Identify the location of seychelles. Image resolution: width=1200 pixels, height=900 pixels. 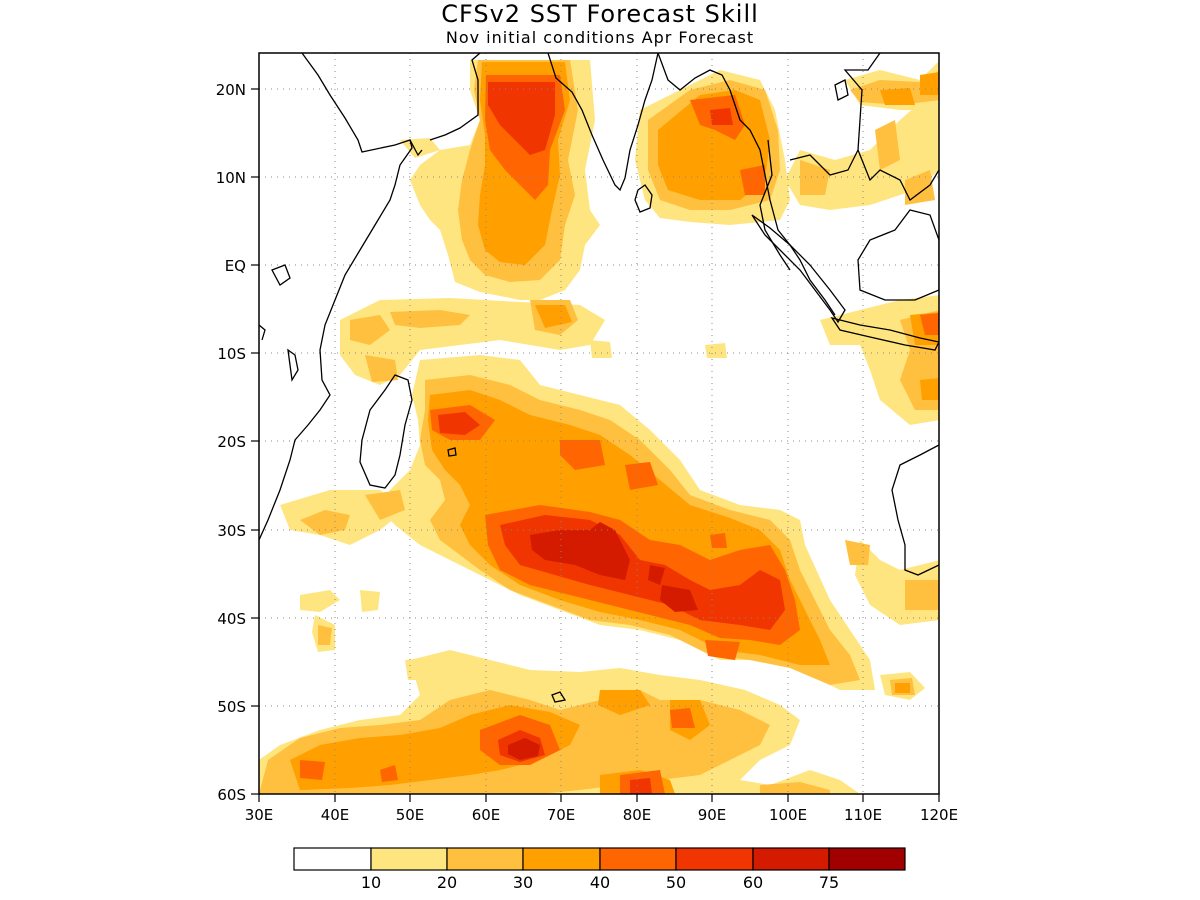
(281, 275).